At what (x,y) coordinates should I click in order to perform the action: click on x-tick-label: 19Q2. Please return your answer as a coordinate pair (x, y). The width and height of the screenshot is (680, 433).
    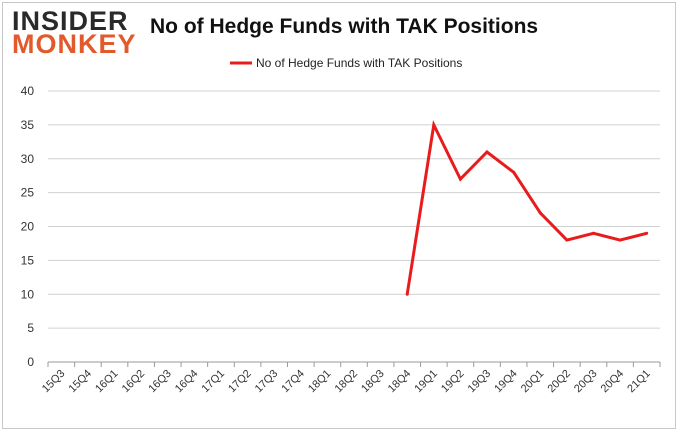
    Looking at the image, I should click on (453, 382).